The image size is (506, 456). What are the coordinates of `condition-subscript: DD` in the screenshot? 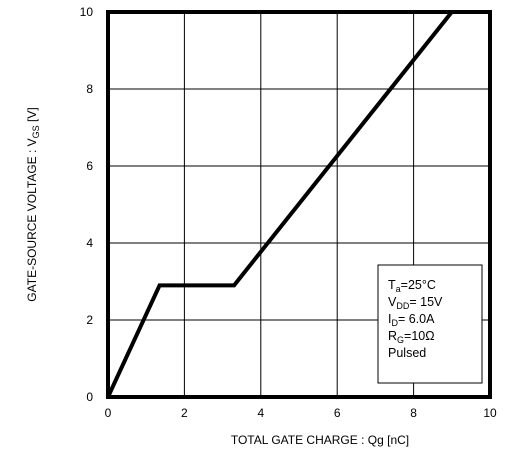 It's located at (402, 306).